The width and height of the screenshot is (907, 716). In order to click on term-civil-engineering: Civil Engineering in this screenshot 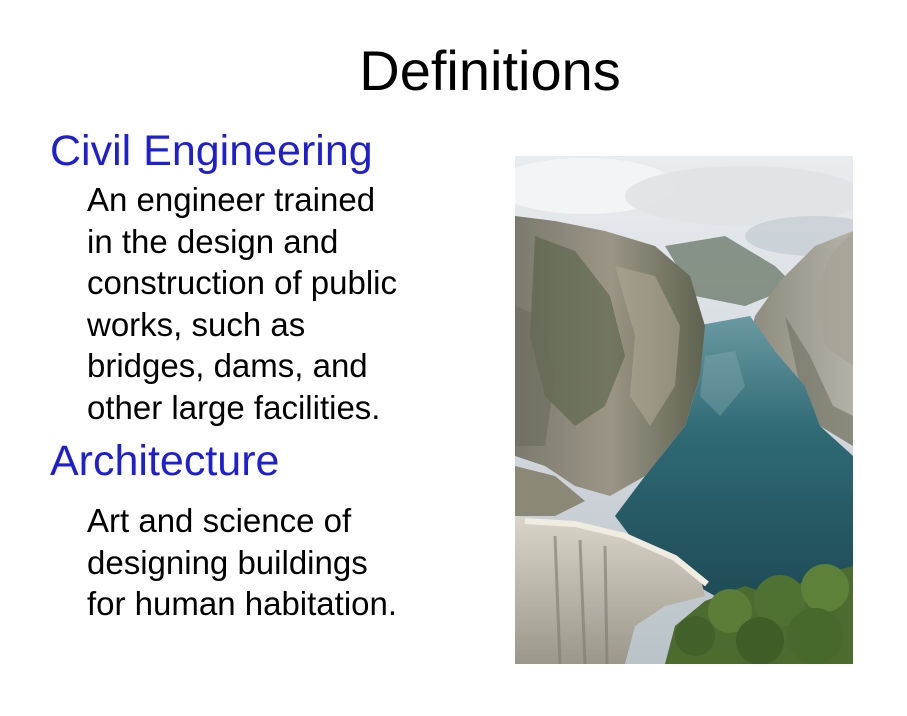, I will do `click(211, 151)`.